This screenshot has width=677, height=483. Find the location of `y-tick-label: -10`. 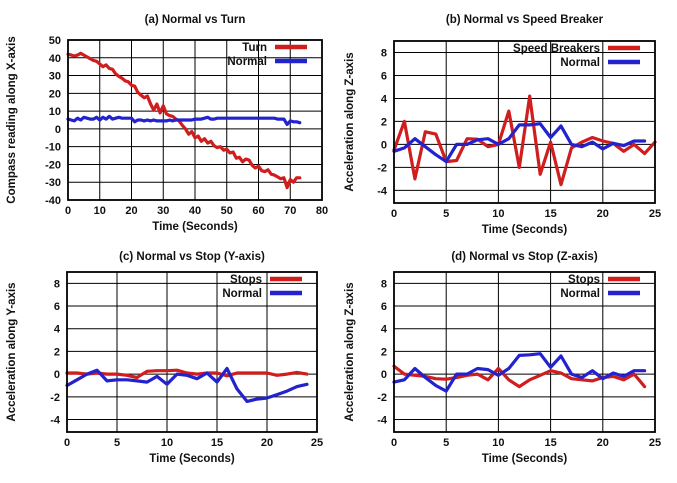

y-tick-label: -10 is located at coordinates (53, 148).